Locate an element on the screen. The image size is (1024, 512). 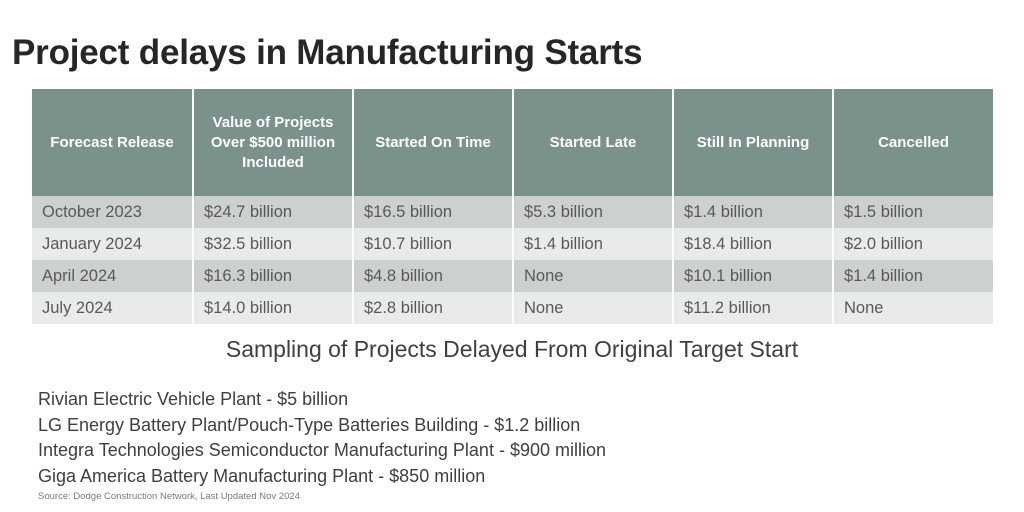
cell-started-late: $5.3 billion is located at coordinates (594, 212).